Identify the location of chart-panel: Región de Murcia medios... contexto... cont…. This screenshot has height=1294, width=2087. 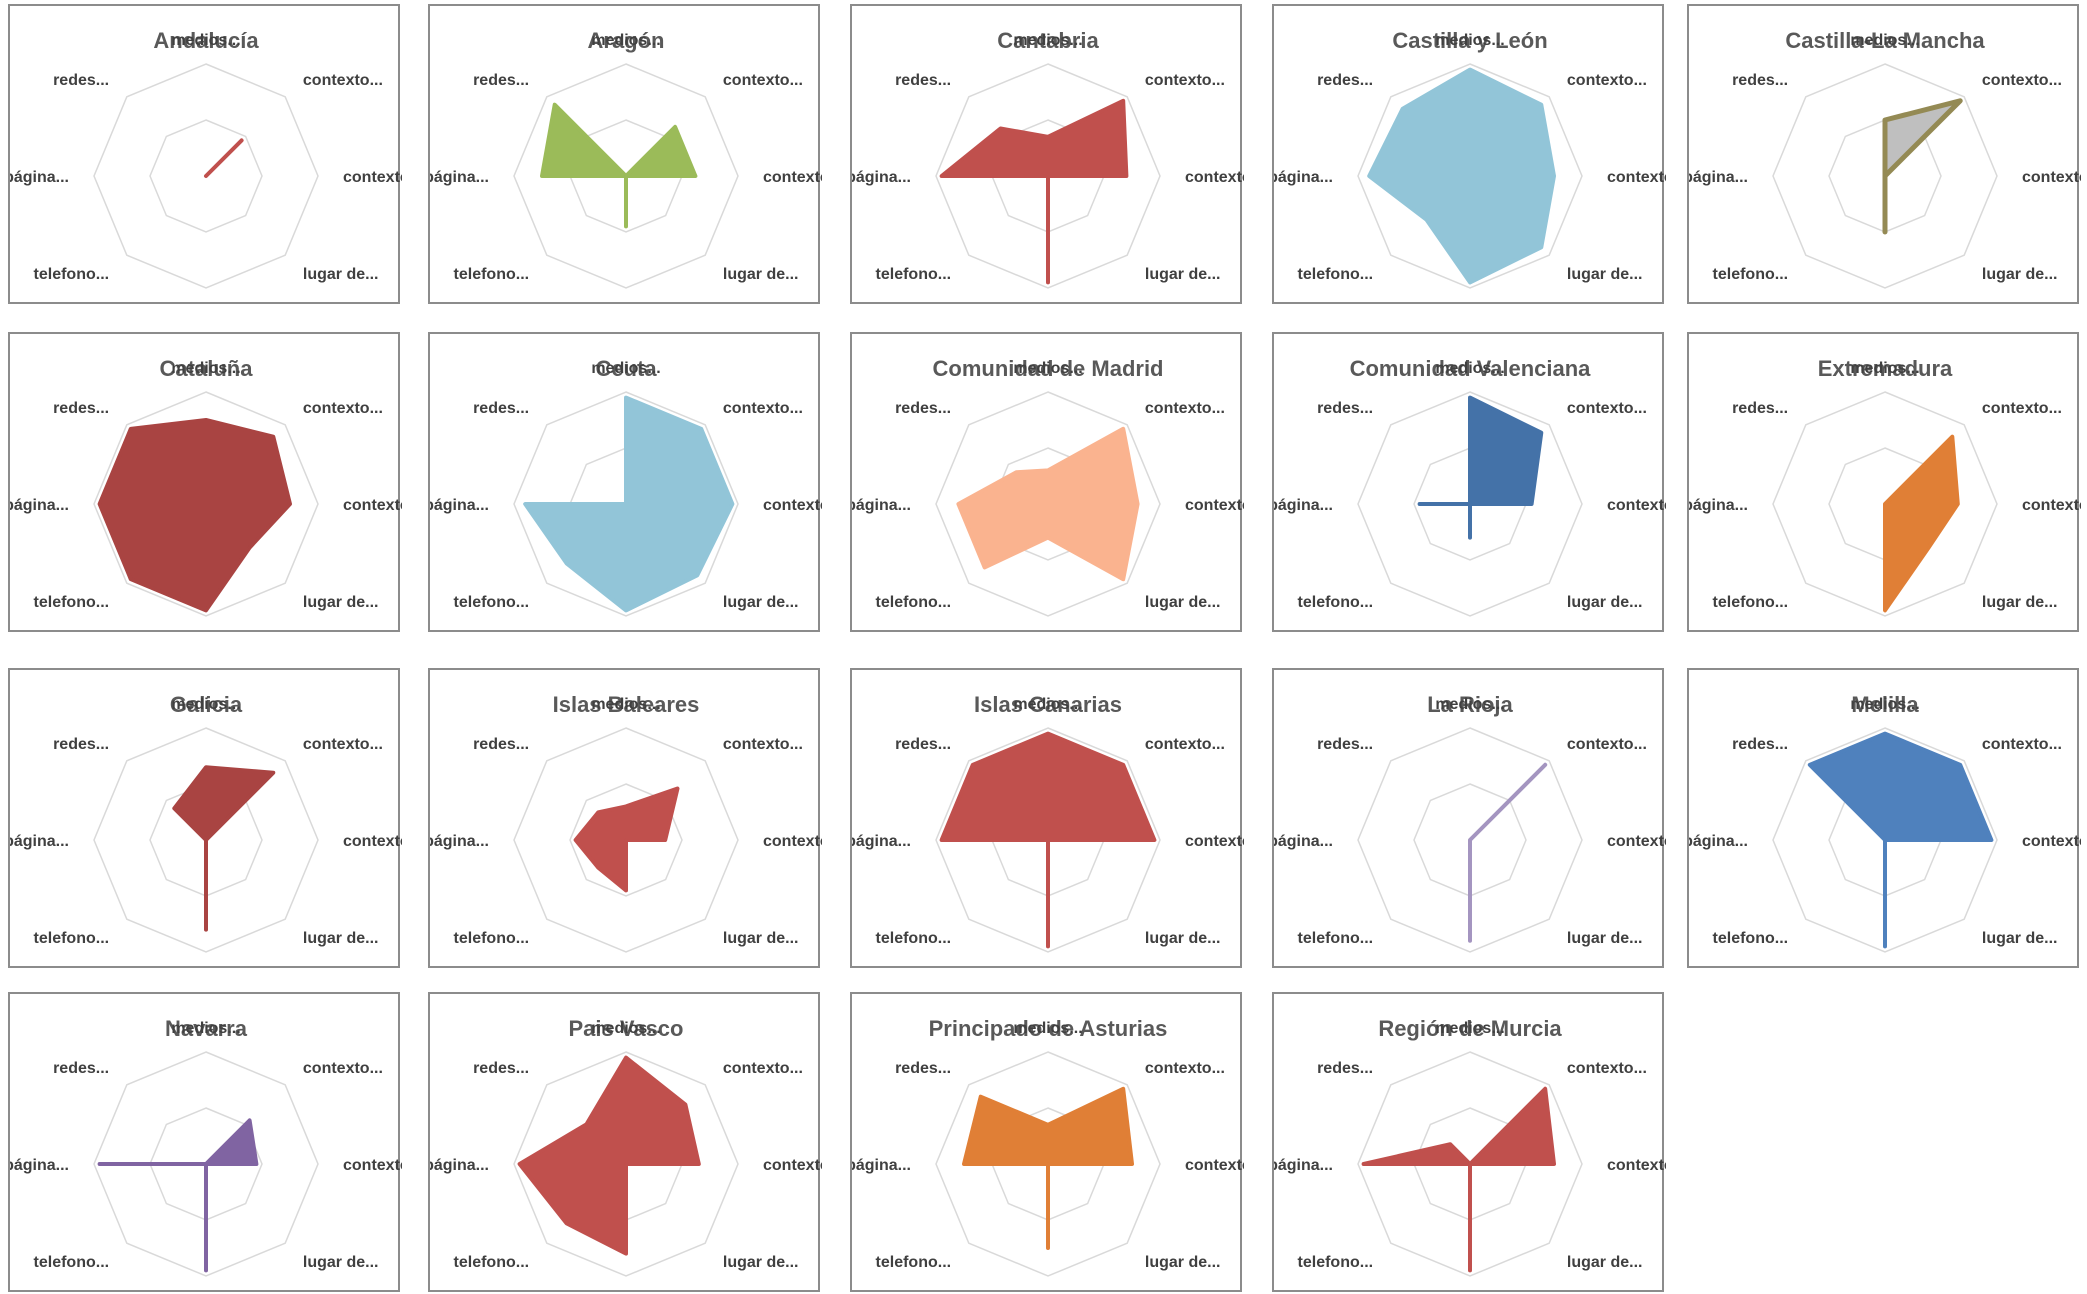
(1469, 1142).